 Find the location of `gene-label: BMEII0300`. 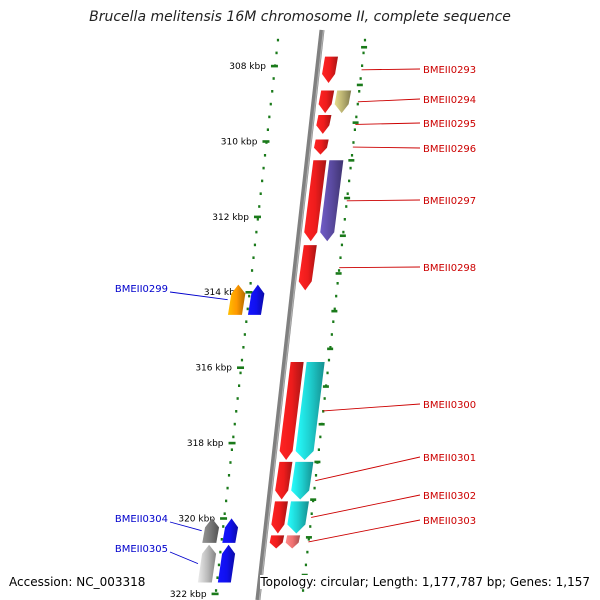

gene-label: BMEII0300 is located at coordinates (449, 405).